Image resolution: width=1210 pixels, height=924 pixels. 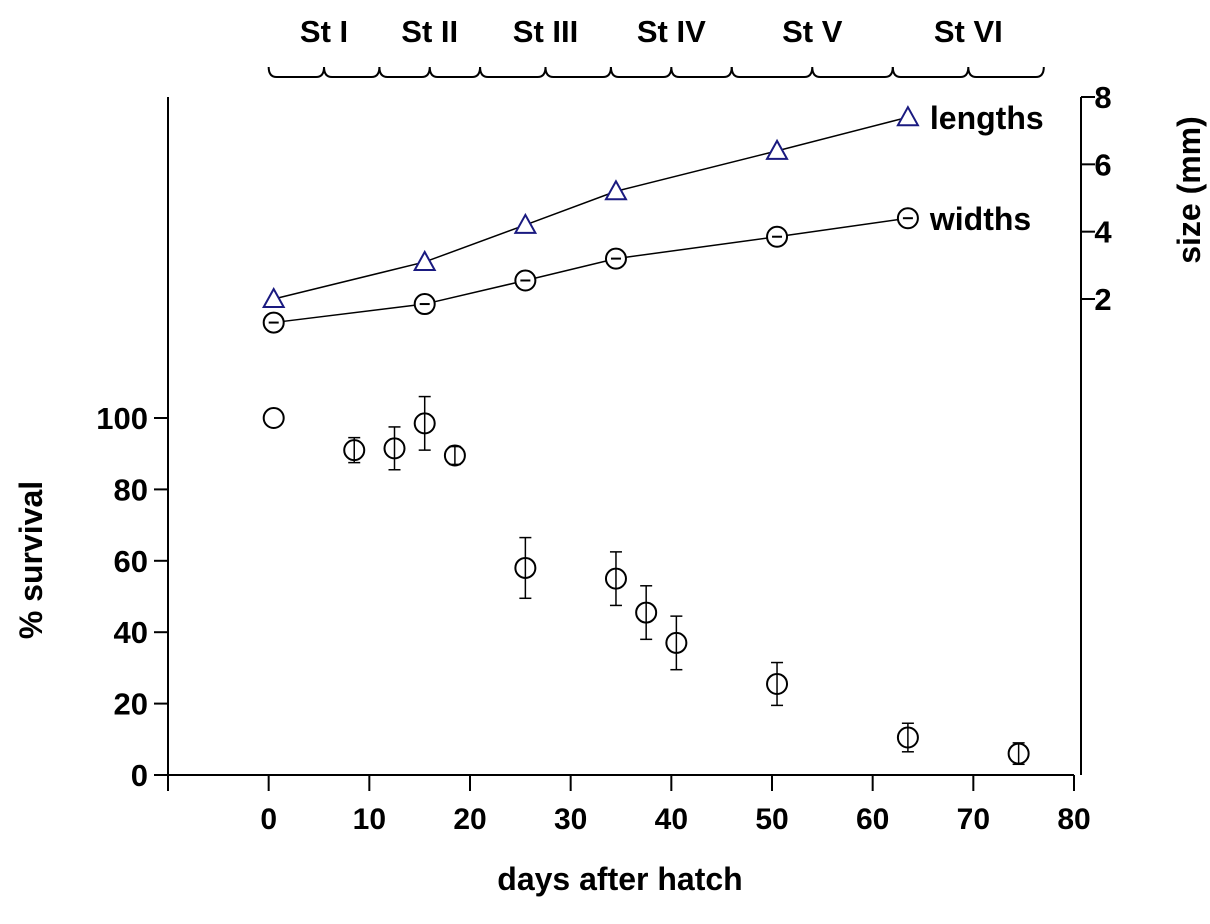 I want to click on right-axis-title: size (mm), so click(x=1189, y=190).